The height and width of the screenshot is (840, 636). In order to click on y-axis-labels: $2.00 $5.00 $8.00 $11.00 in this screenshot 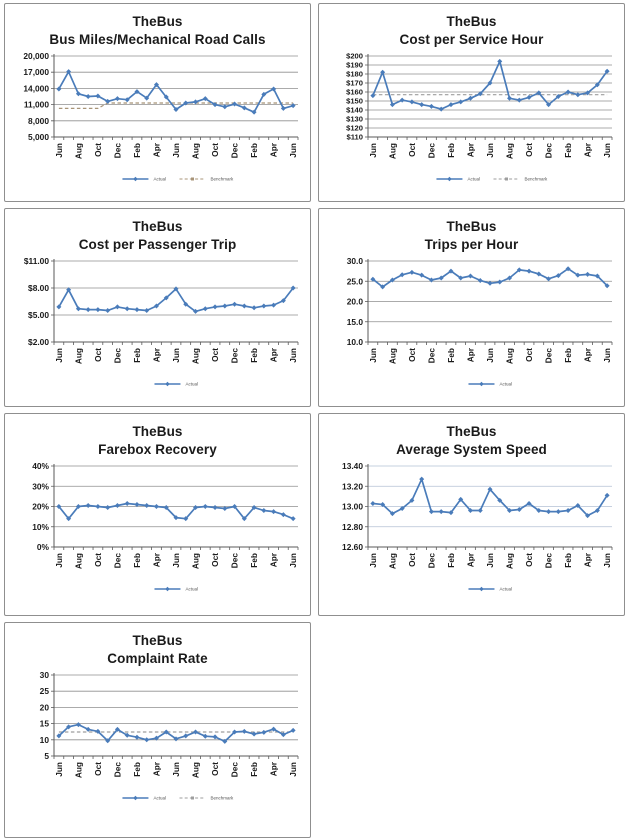, I will do `click(35, 301)`.